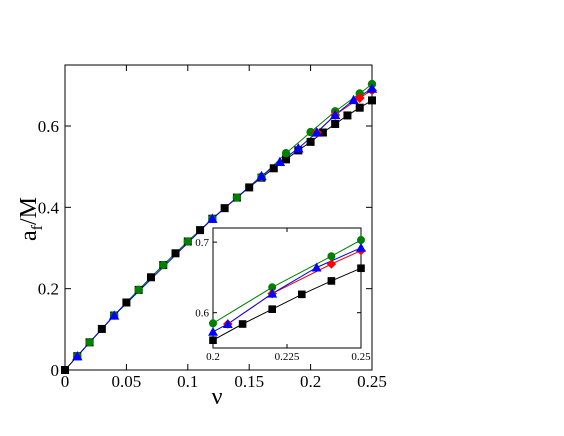  I want to click on y-axis-title: af/M, so click(31, 219).